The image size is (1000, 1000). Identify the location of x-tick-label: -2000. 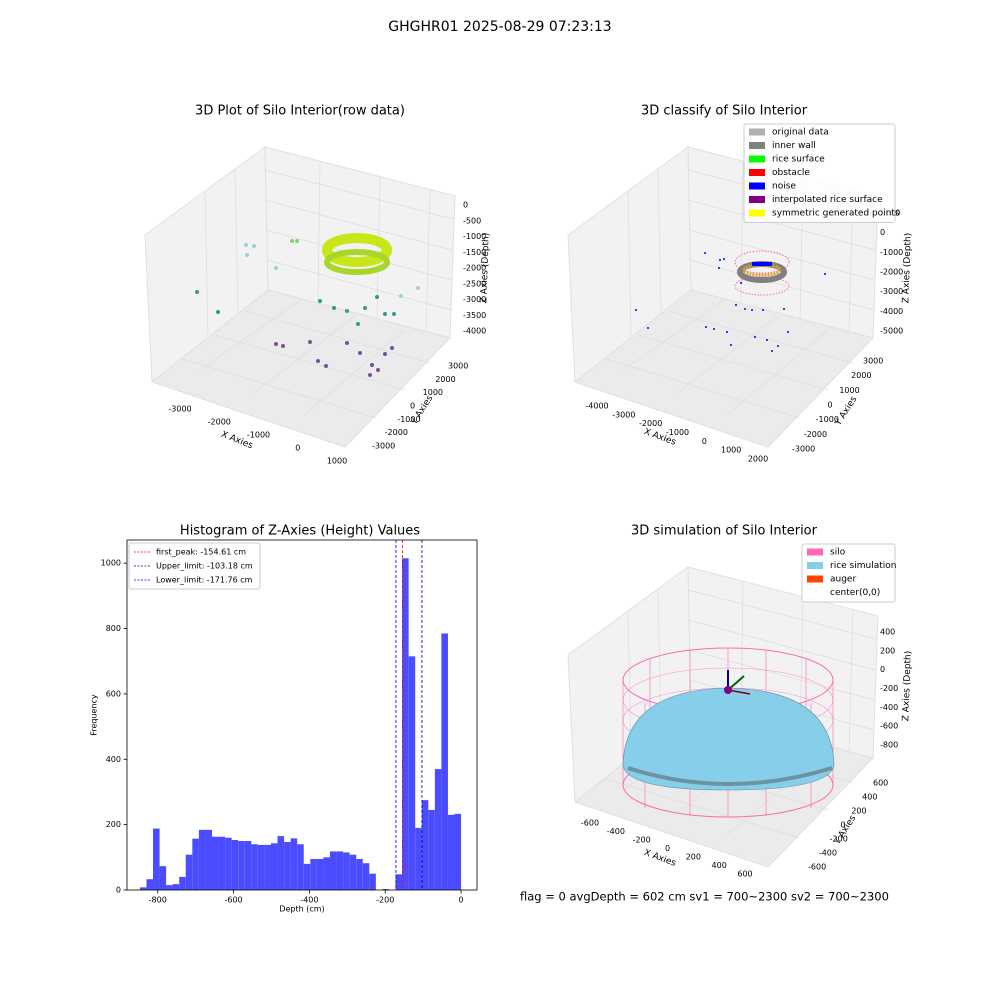
(219, 422).